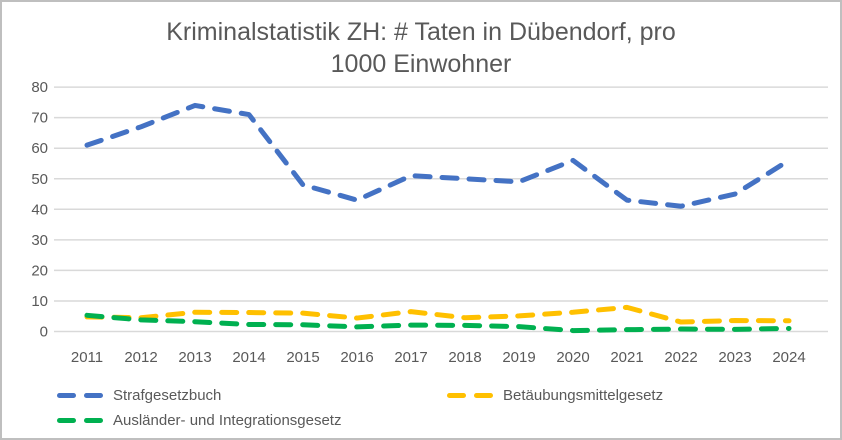 Image resolution: width=842 pixels, height=440 pixels. I want to click on x-axis-tick-label-2018: 2018, so click(464, 357).